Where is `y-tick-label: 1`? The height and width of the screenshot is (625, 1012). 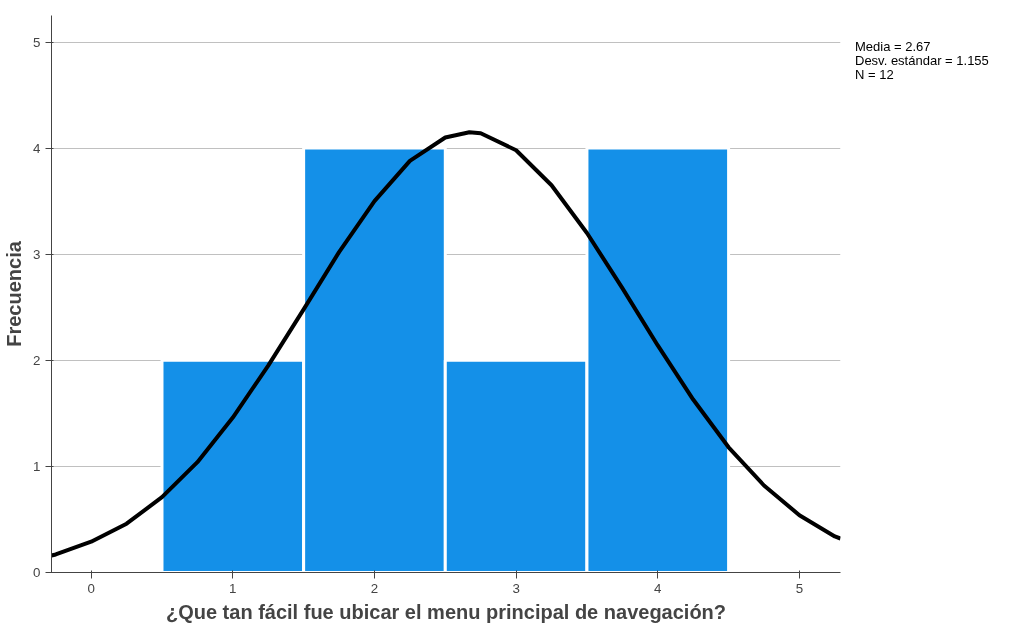
y-tick-label: 1 is located at coordinates (37, 466).